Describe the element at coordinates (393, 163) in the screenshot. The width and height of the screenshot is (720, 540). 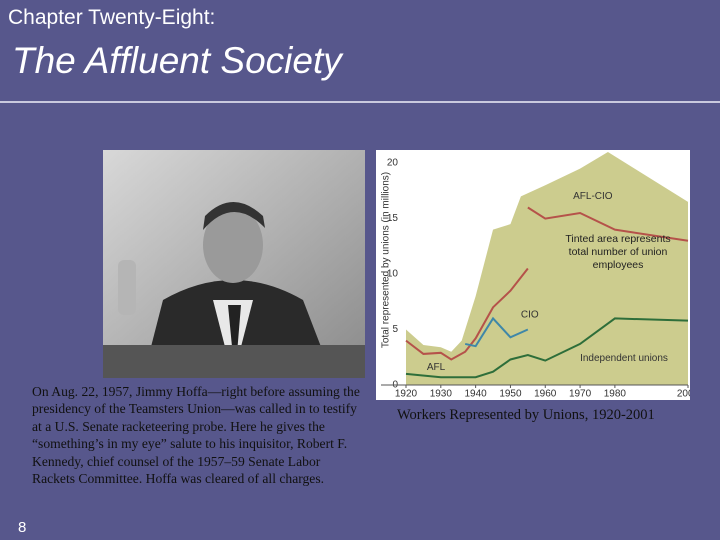
I see `y-tick-label: 20` at that location.